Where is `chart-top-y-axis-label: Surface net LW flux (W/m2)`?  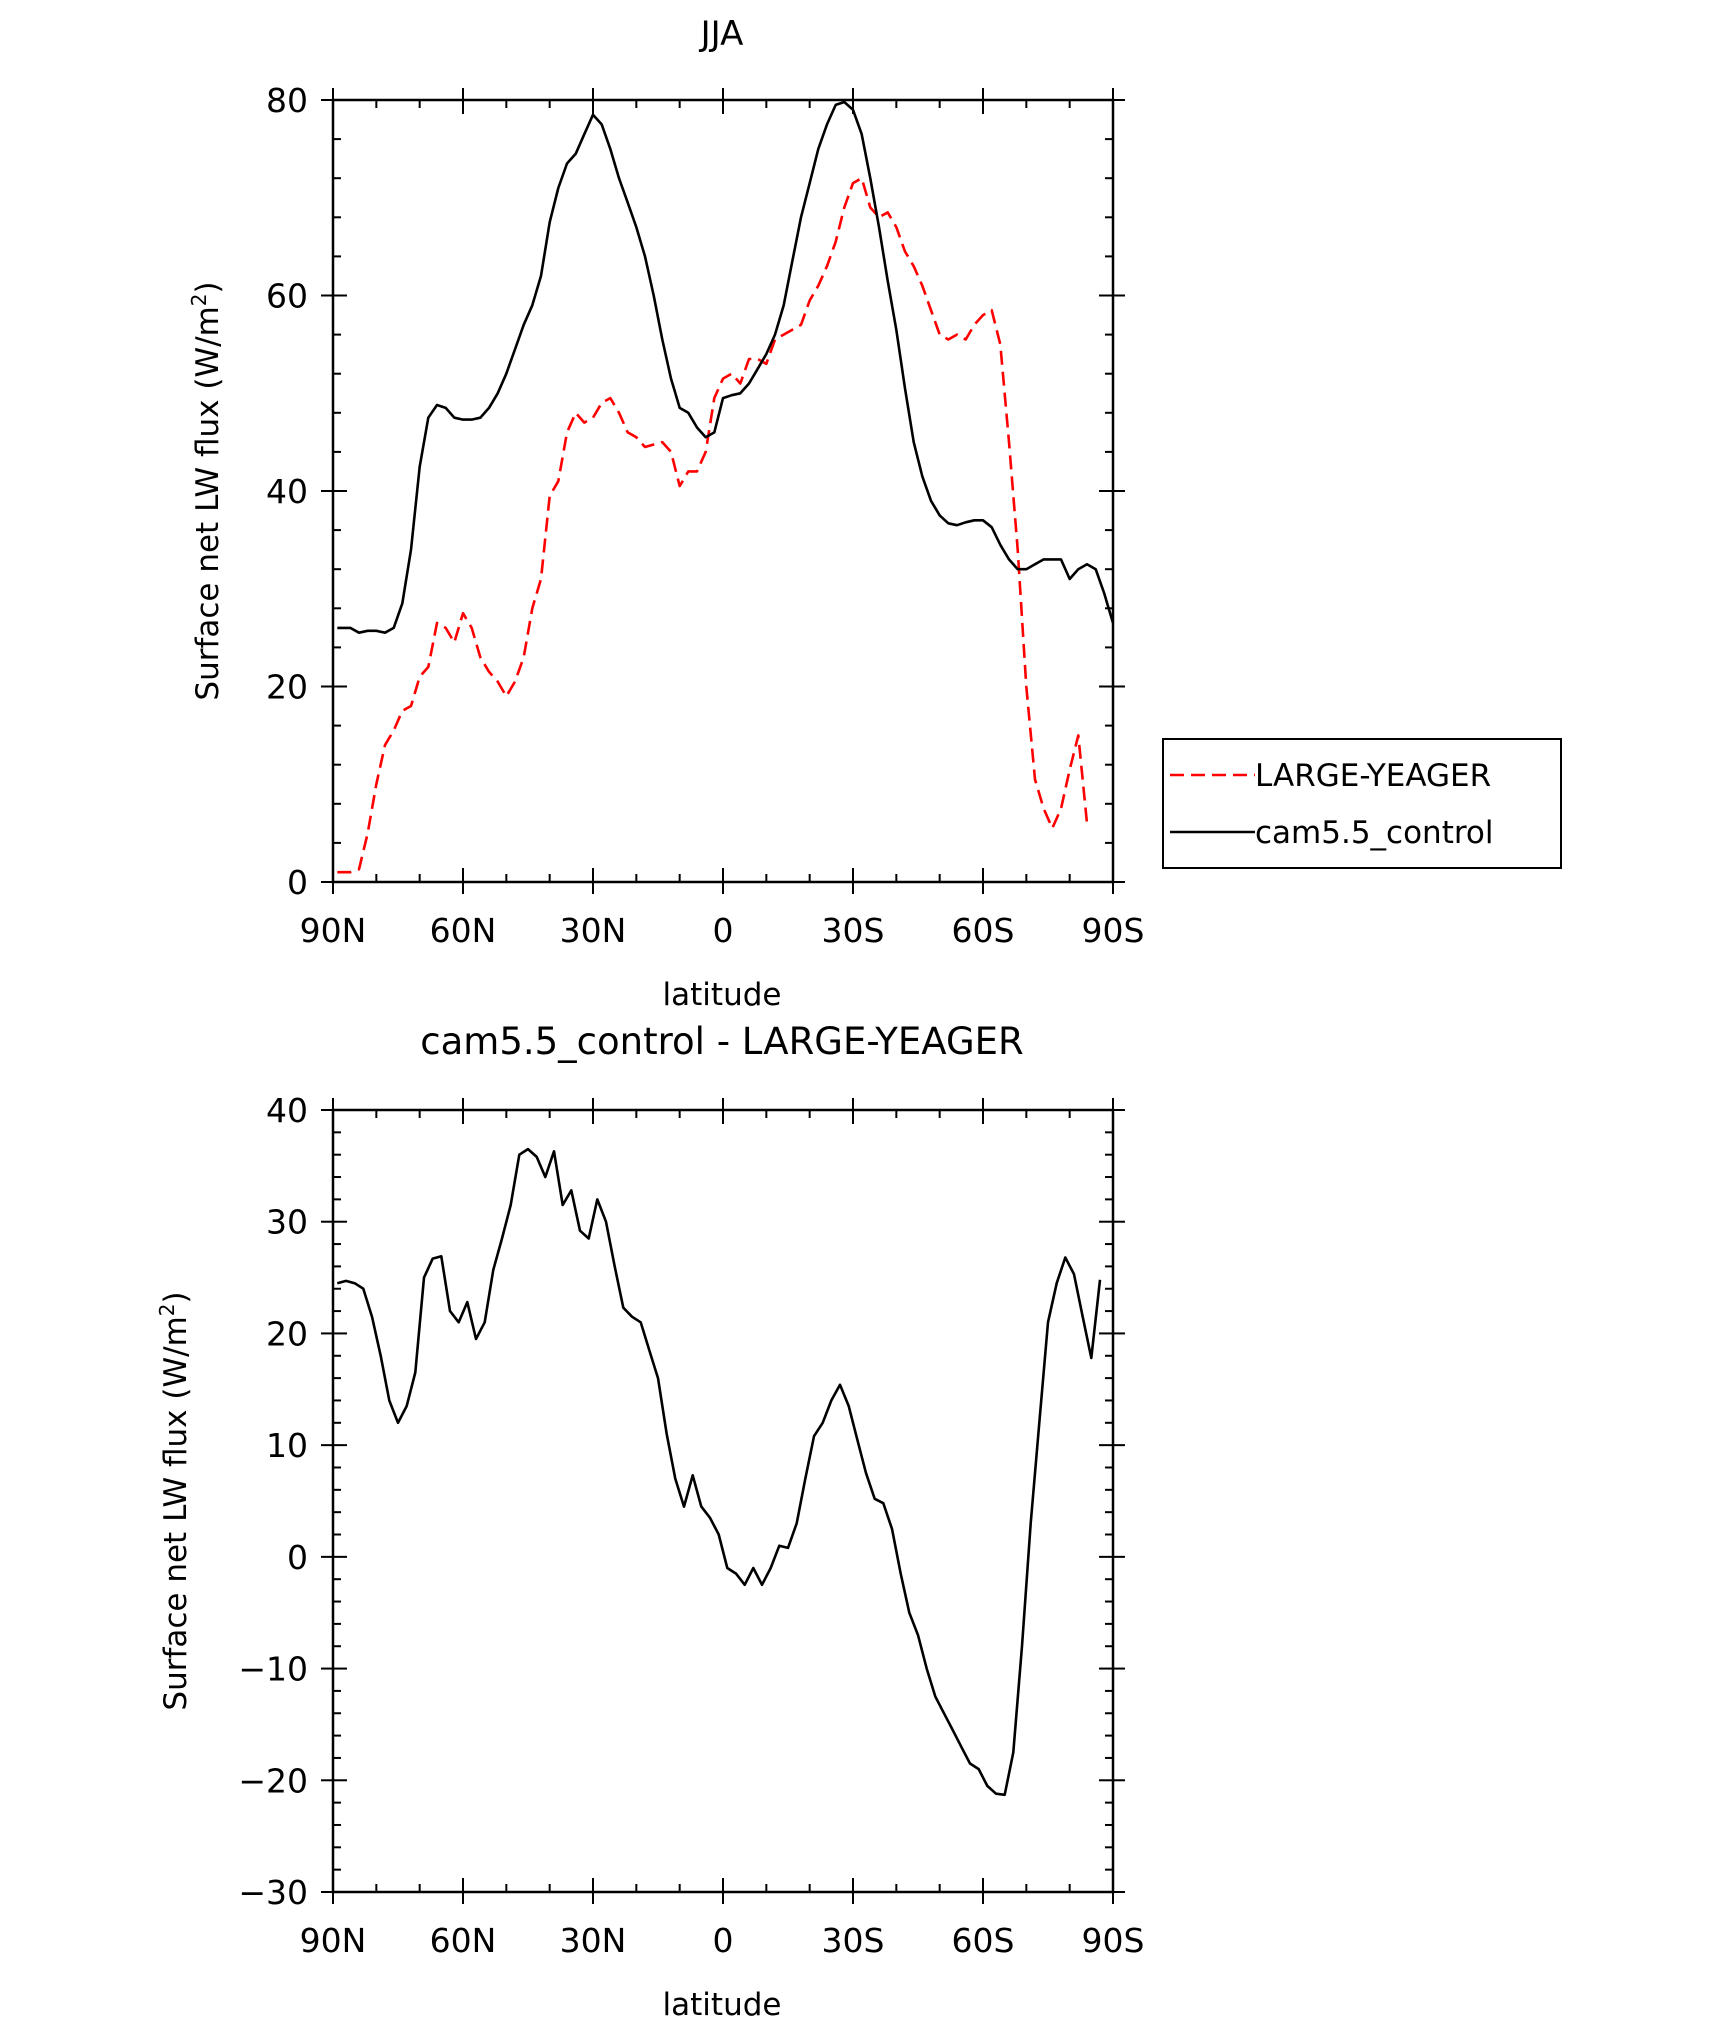
chart-top-y-axis-label: Surface net LW flux (W/m2) is located at coordinates (206, 490).